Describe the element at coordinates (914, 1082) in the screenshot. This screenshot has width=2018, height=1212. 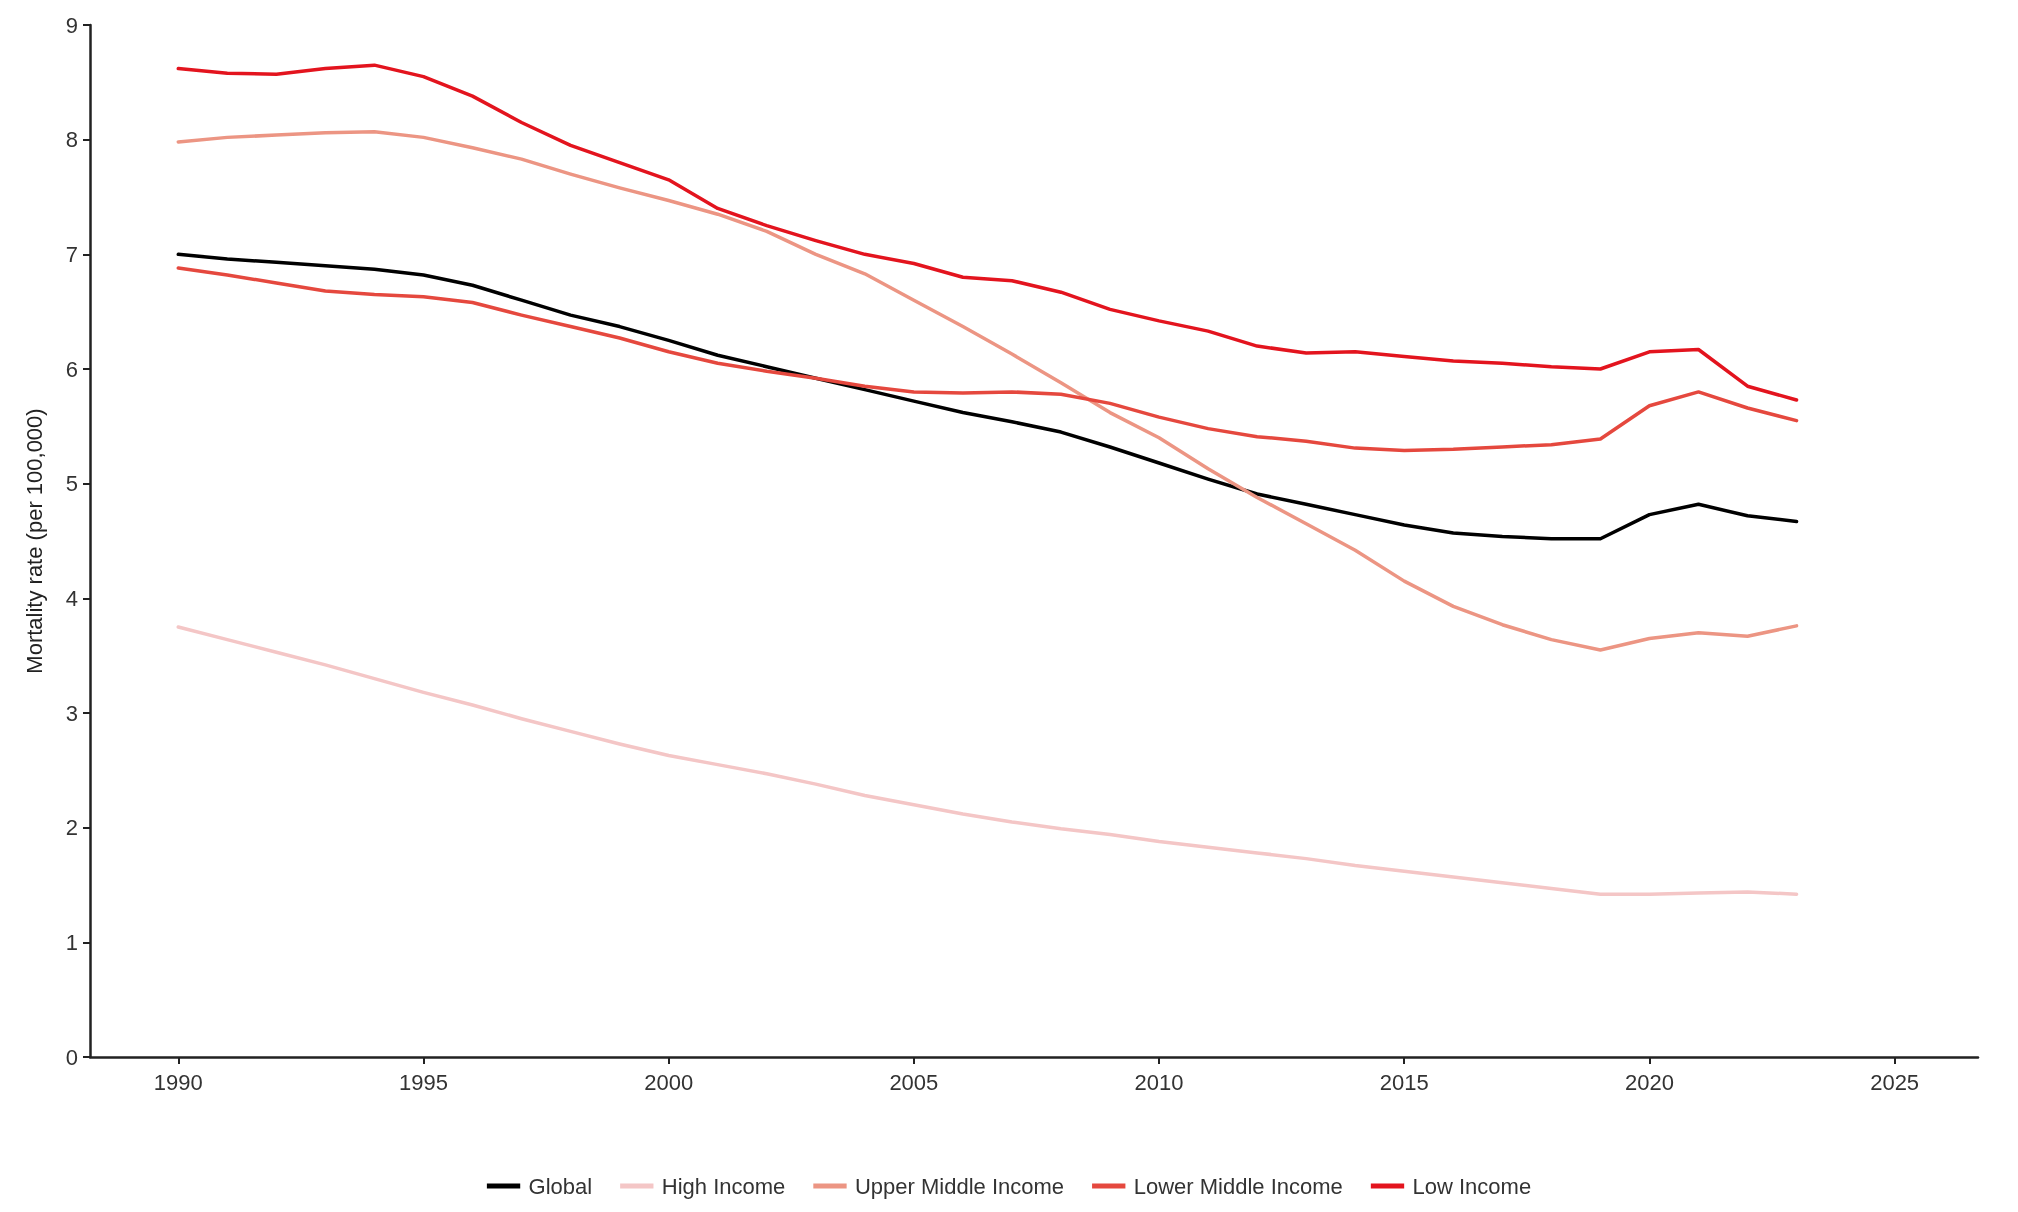
I see `x-tick-label: 2005` at that location.